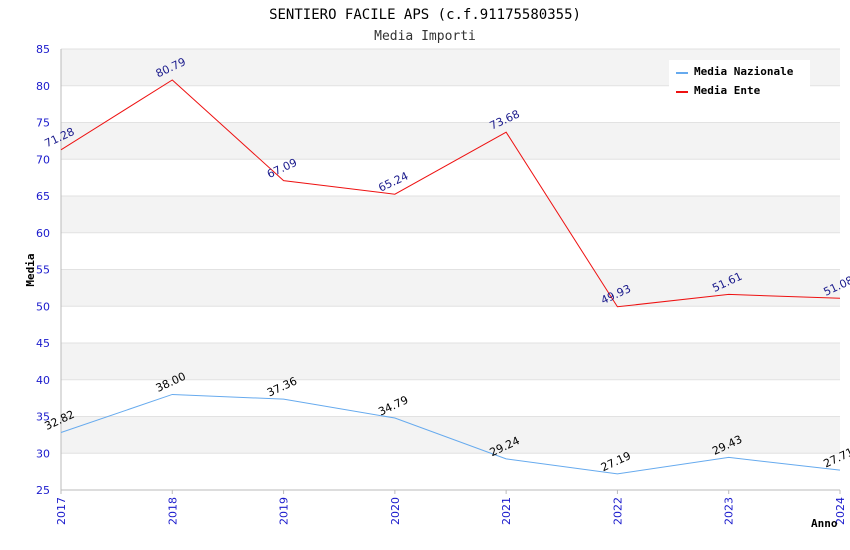 This screenshot has height=550, width=850. Describe the element at coordinates (43, 380) in the screenshot. I see `y-tick-label: 40` at that location.